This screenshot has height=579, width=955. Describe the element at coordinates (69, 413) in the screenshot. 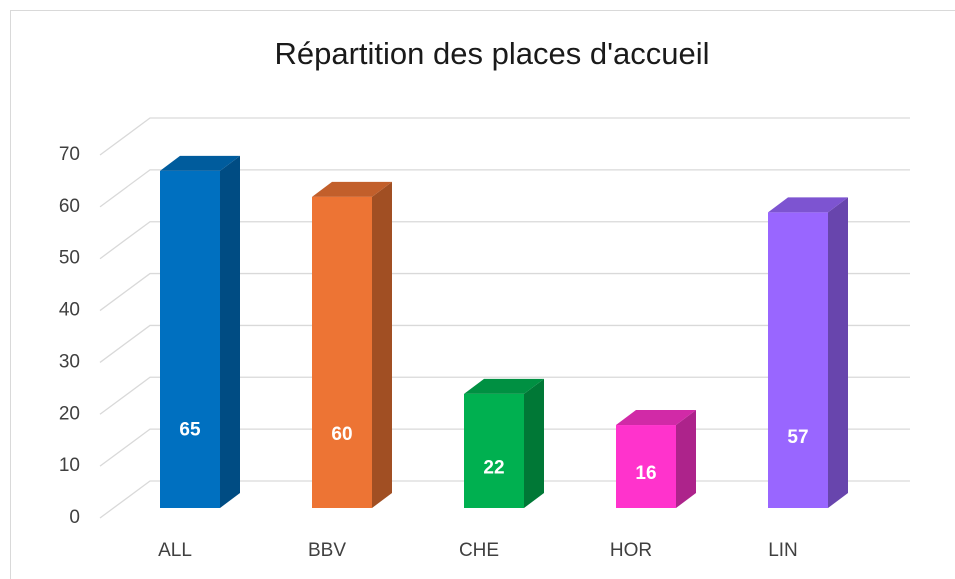

I see `y-tick-label: 20` at that location.